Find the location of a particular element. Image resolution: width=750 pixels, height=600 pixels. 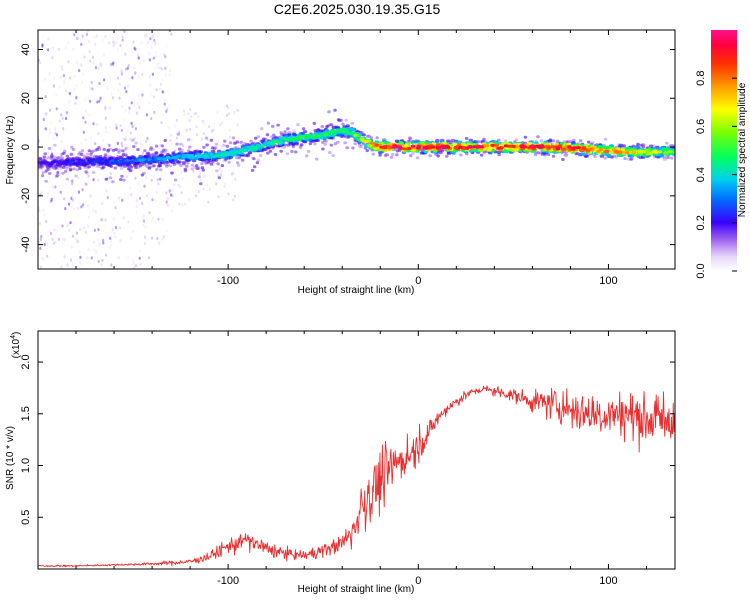

snr-multiplier-label: (x104) is located at coordinates (16, 345).